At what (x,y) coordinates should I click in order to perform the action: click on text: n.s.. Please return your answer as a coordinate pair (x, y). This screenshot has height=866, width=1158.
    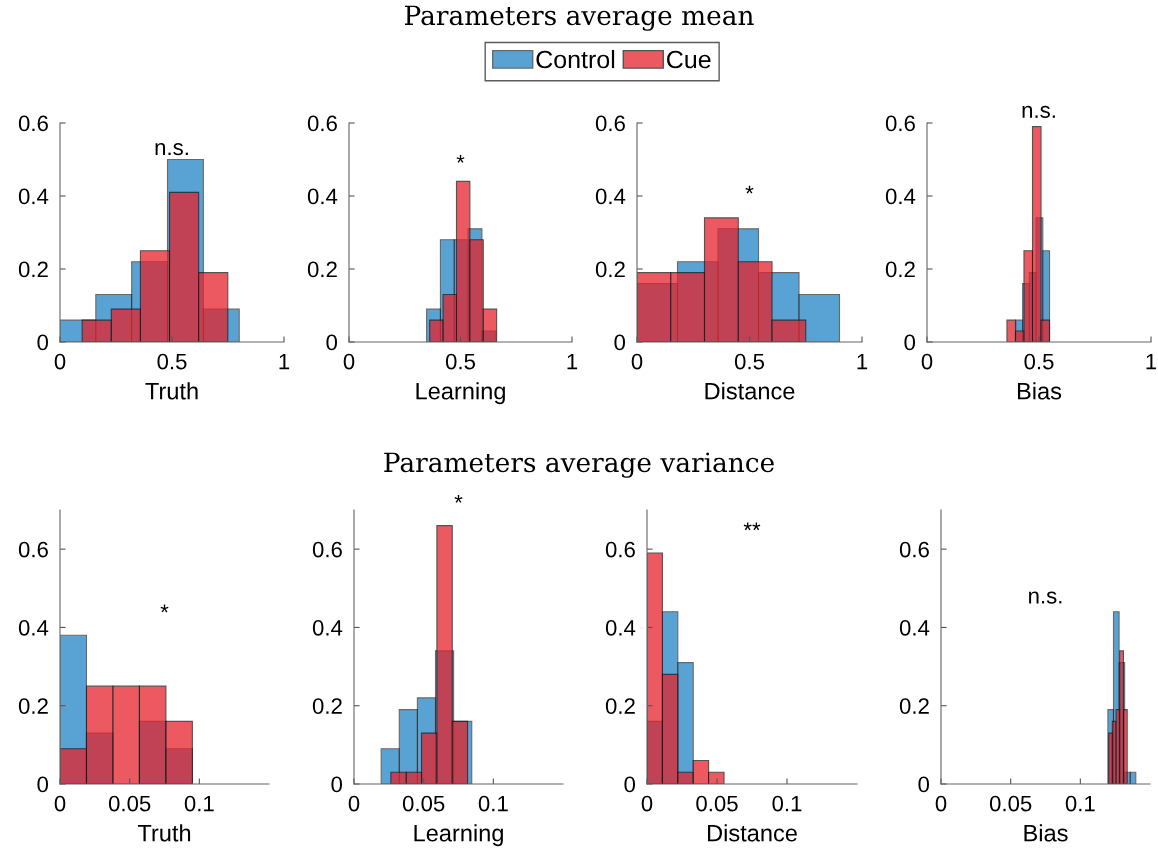
    Looking at the image, I should click on (1038, 112).